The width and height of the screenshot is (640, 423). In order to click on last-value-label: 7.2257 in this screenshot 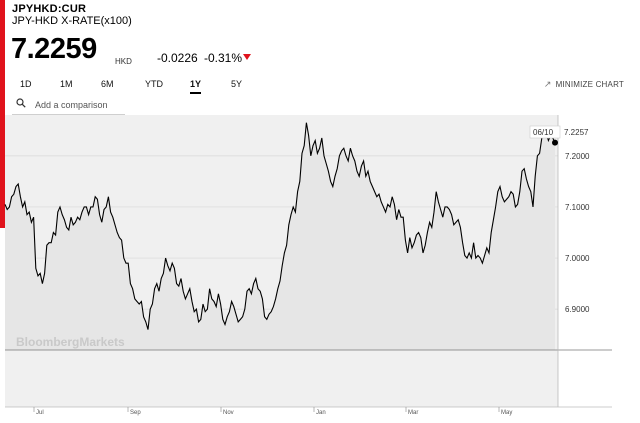, I will do `click(576, 132)`.